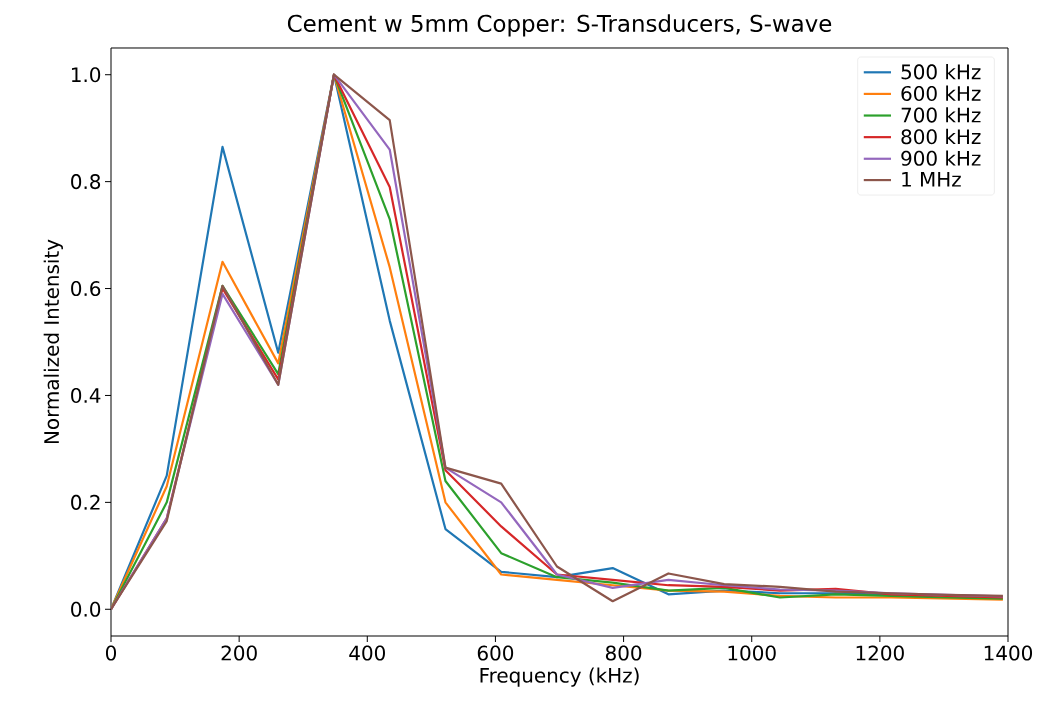 The image size is (1044, 723). What do you see at coordinates (111, 653) in the screenshot?
I see `x-tick-label: 0` at bounding box center [111, 653].